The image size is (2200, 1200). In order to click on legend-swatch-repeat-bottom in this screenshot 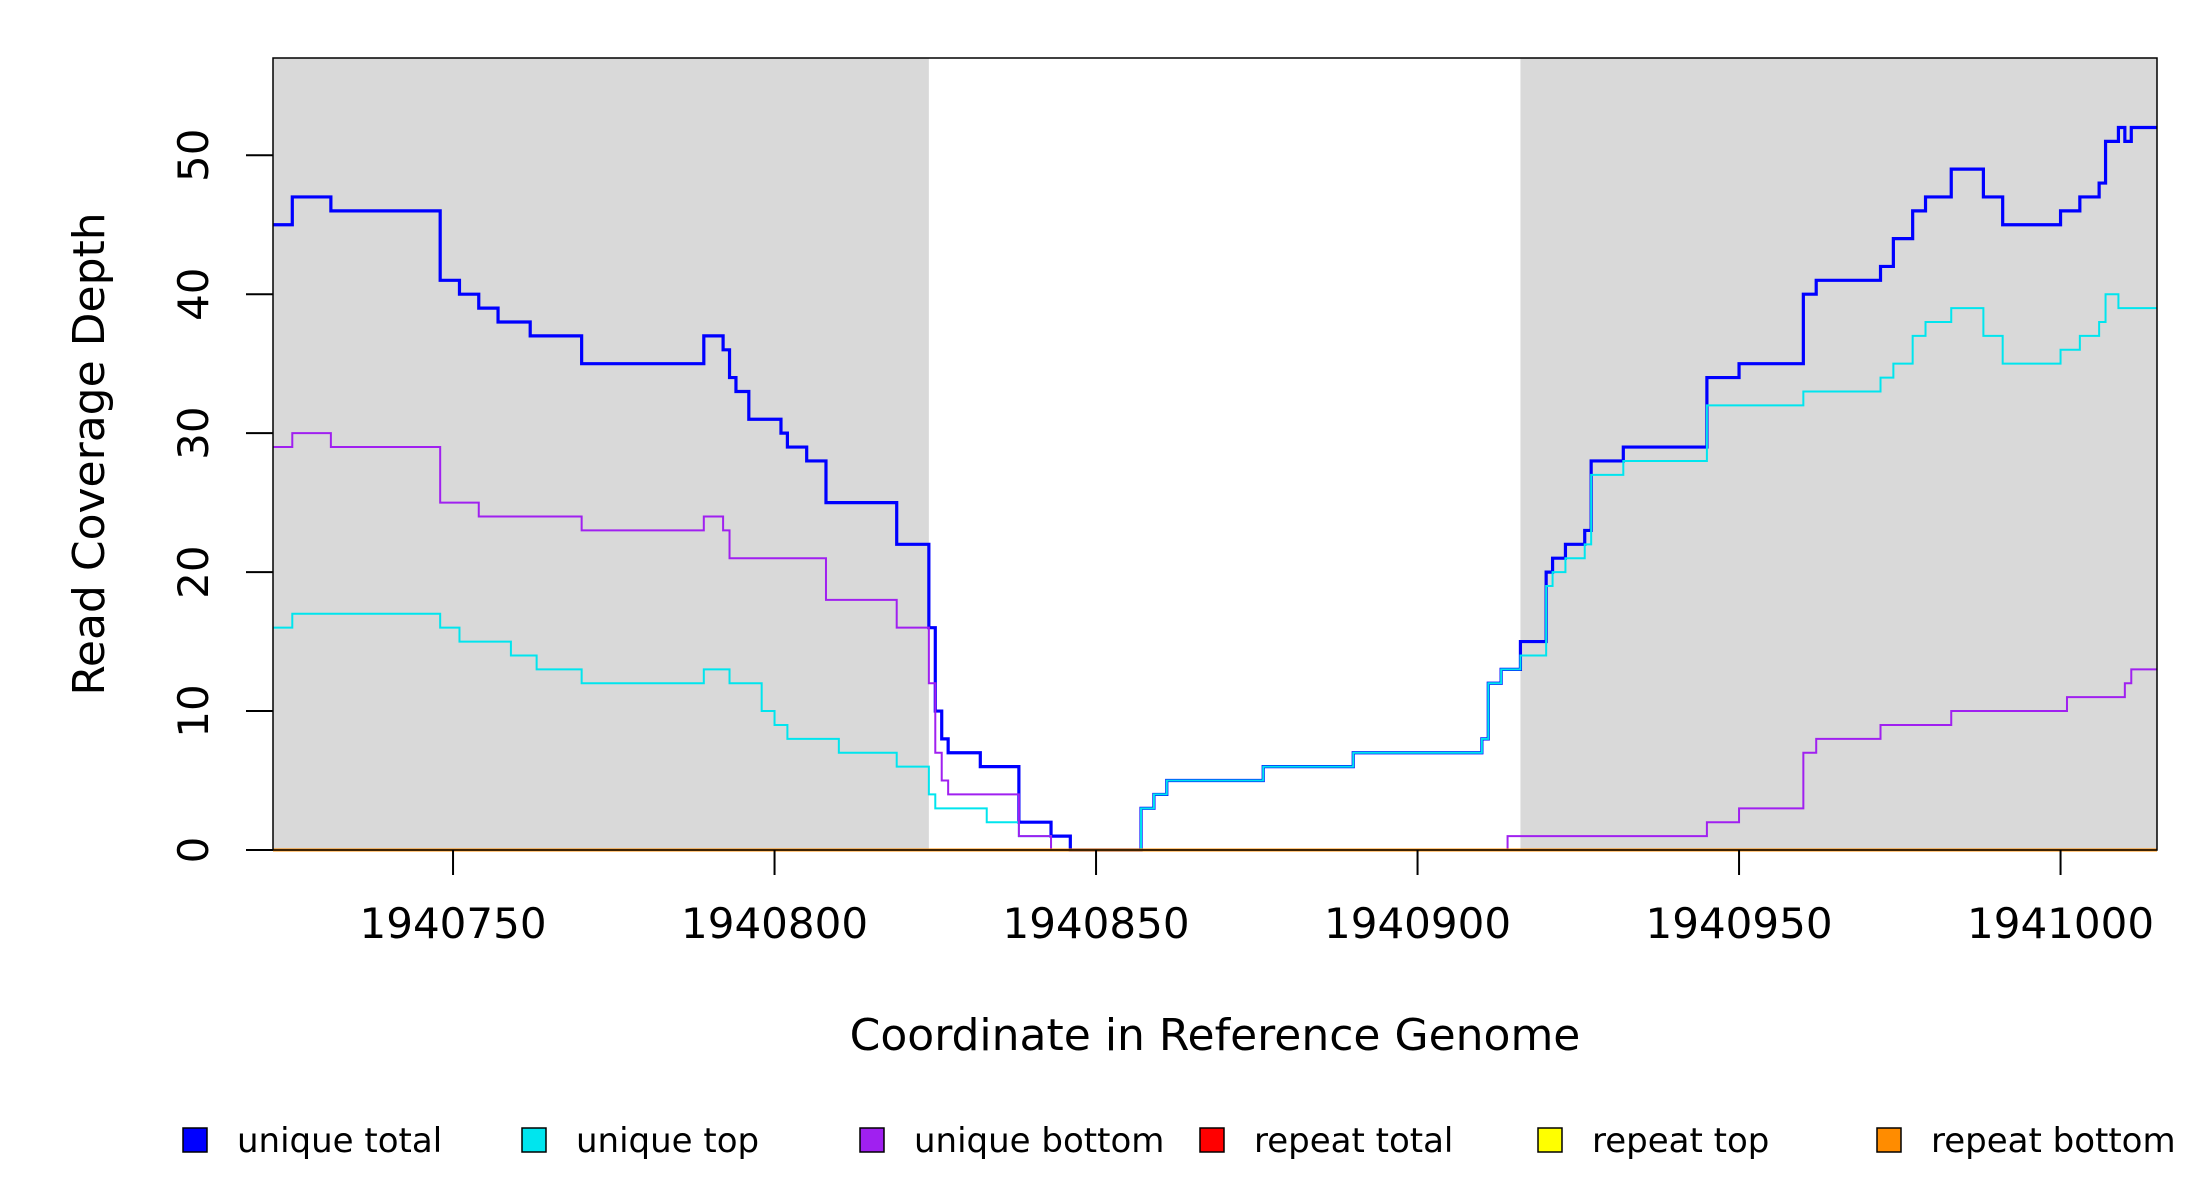, I will do `click(1889, 1140)`.